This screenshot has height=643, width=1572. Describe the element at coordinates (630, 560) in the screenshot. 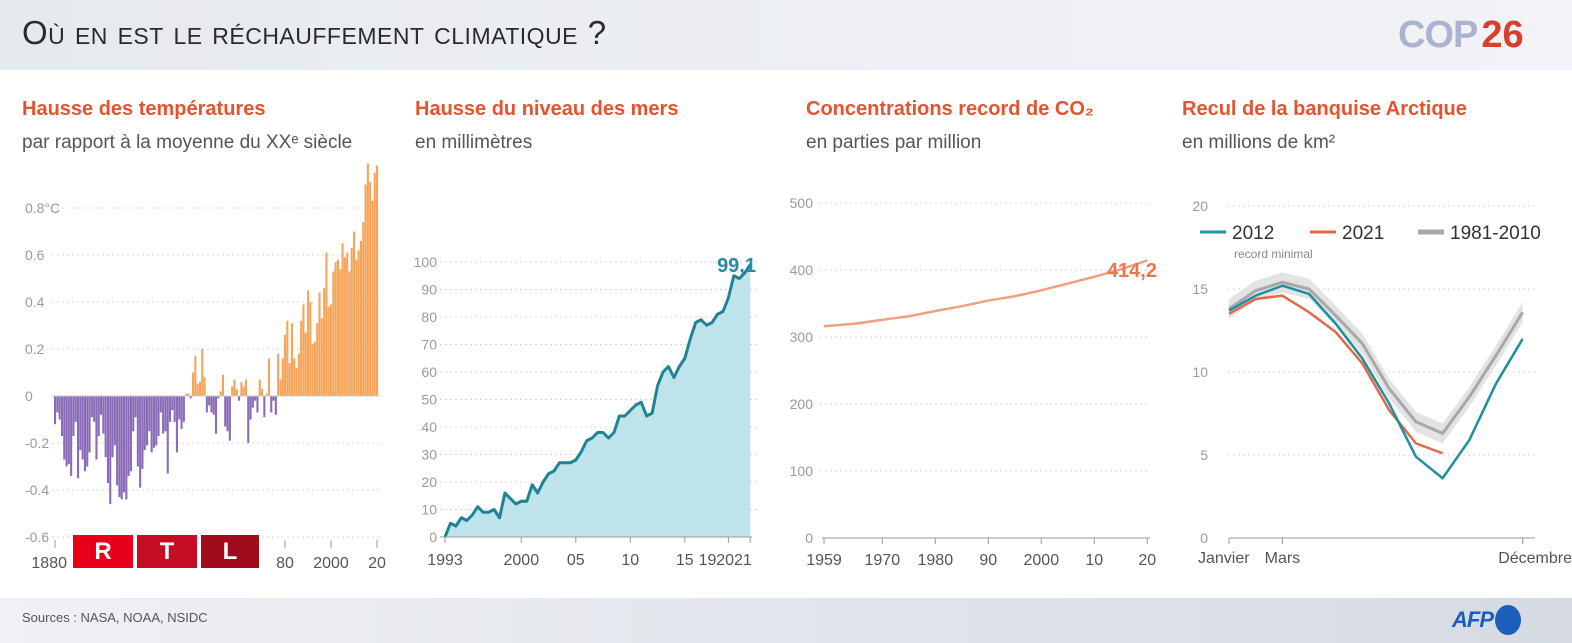

I see `sea-x-tick-label: 10` at that location.